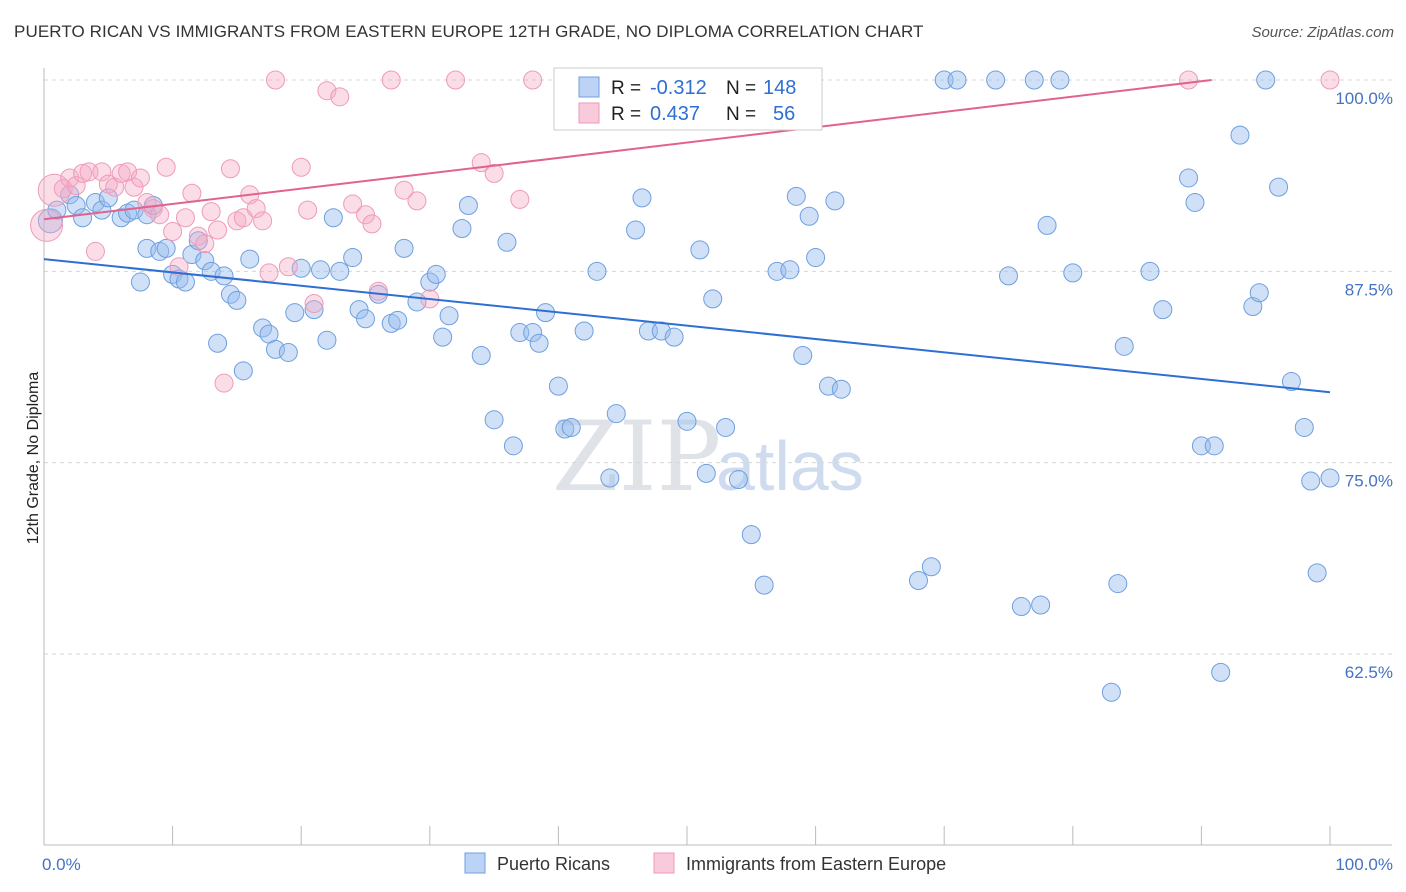  What do you see at coordinates (61, 864) in the screenshot?
I see `x-tick-label-0: 0.0%` at bounding box center [61, 864].